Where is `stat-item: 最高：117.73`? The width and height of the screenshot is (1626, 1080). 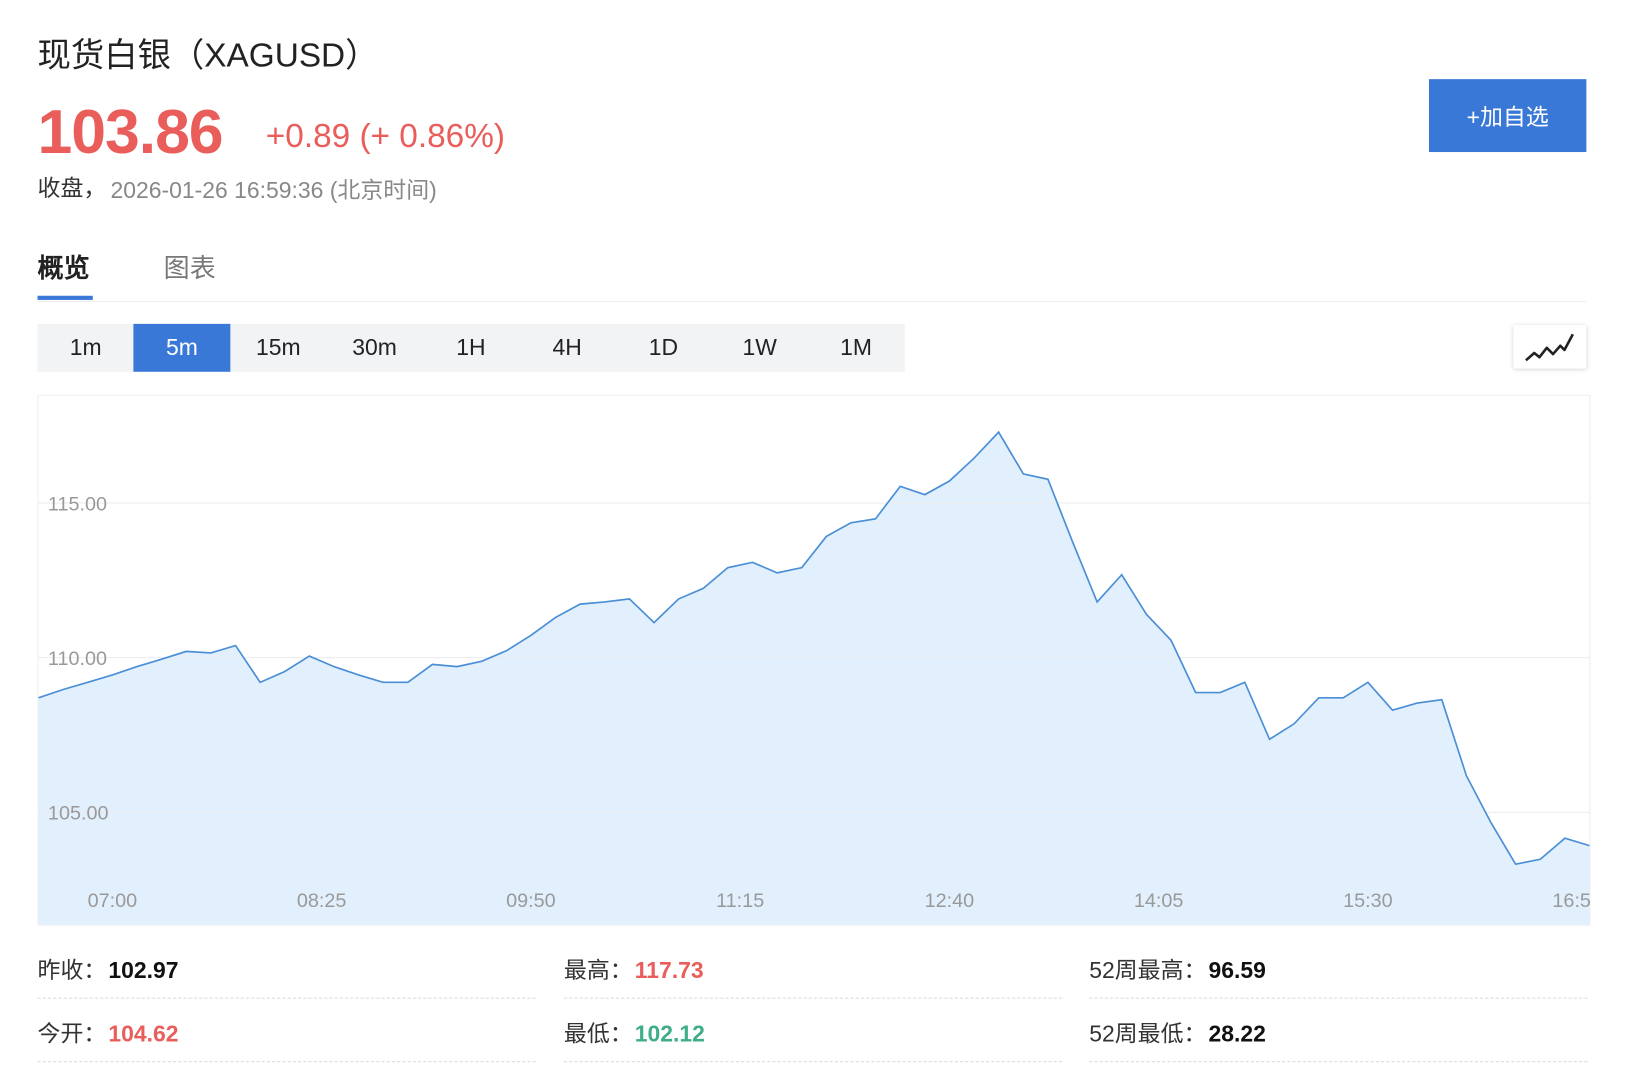 stat-item: 最高：117.73 is located at coordinates (634, 968).